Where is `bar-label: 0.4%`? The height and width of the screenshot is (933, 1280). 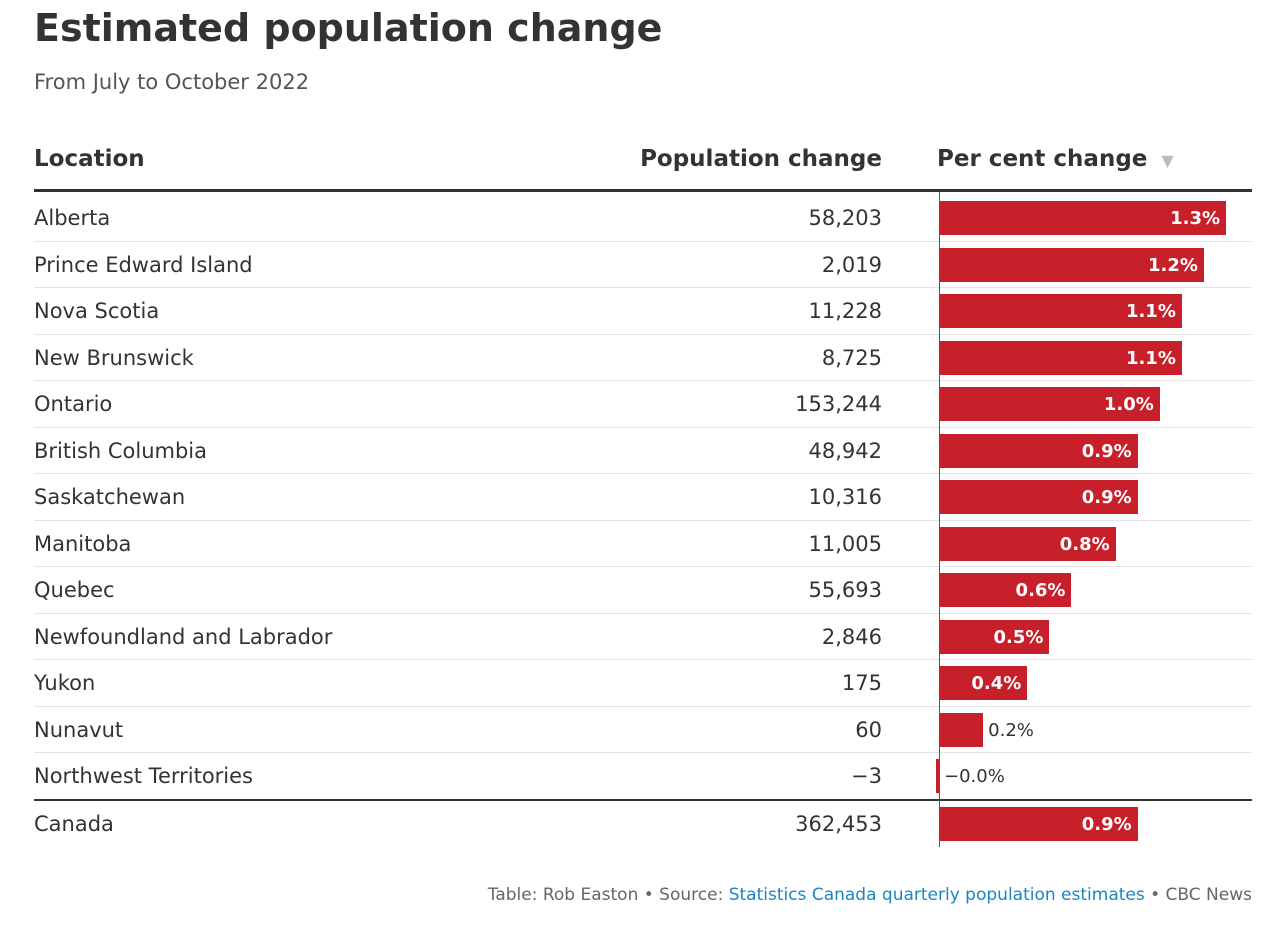
bar-label: 0.4% is located at coordinates (996, 683).